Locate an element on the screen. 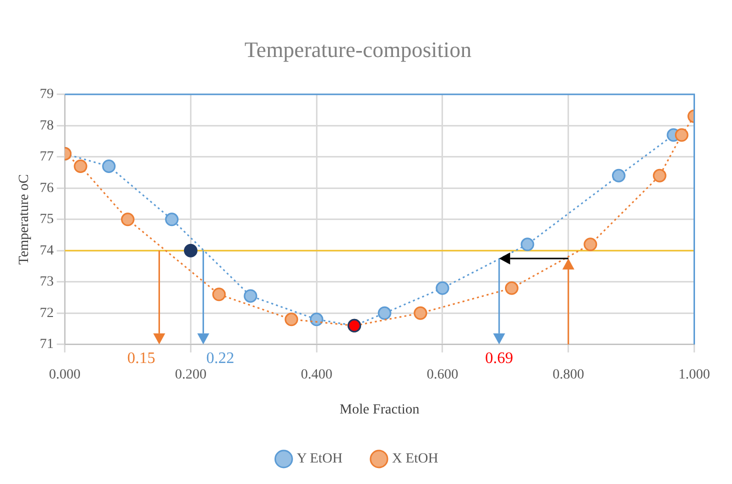 The height and width of the screenshot is (484, 732). x-tick-label: 0.000 is located at coordinates (65, 374).